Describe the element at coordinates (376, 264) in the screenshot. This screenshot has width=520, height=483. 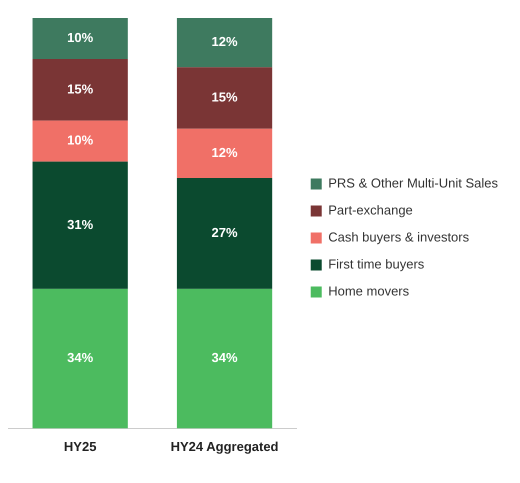
I see `legend-label: First time buyers` at that location.